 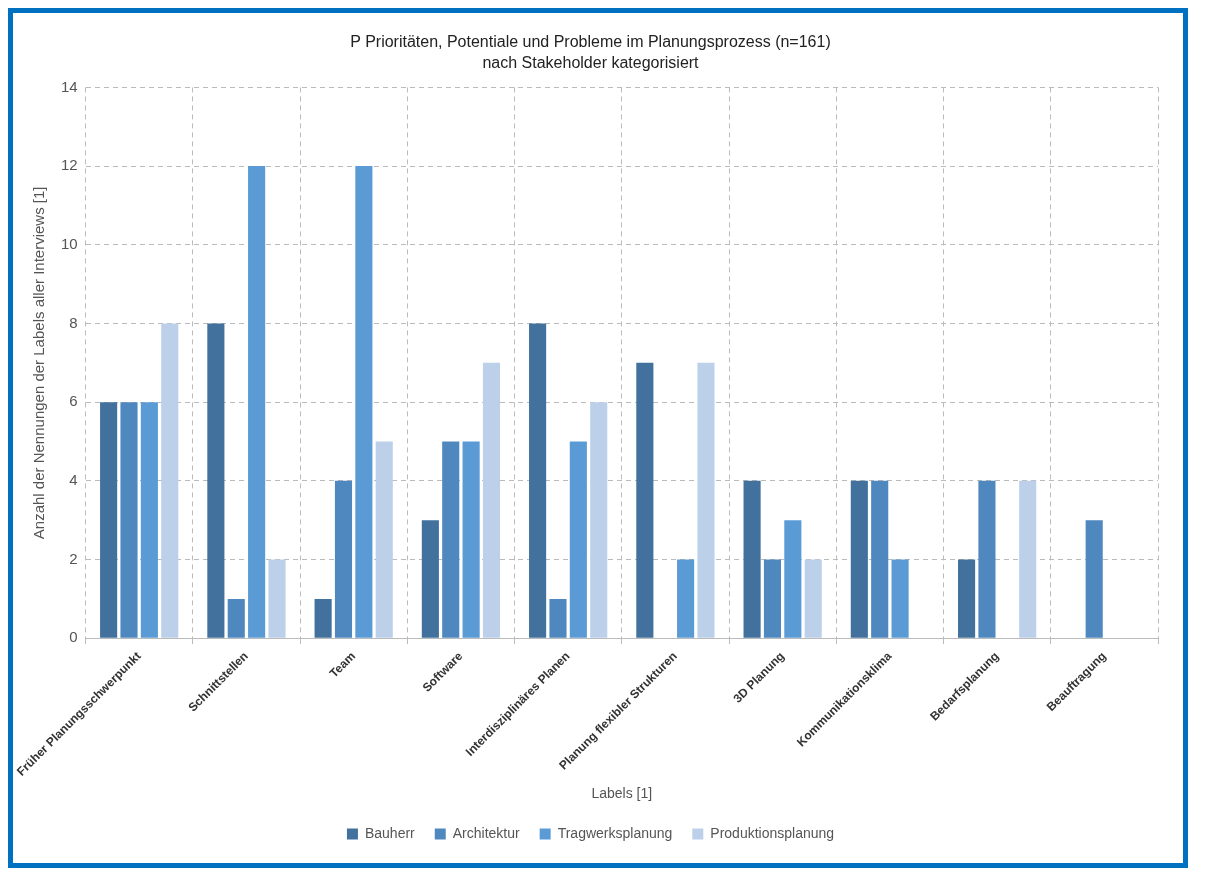 I want to click on y-tick-label: 12, so click(x=69, y=165).